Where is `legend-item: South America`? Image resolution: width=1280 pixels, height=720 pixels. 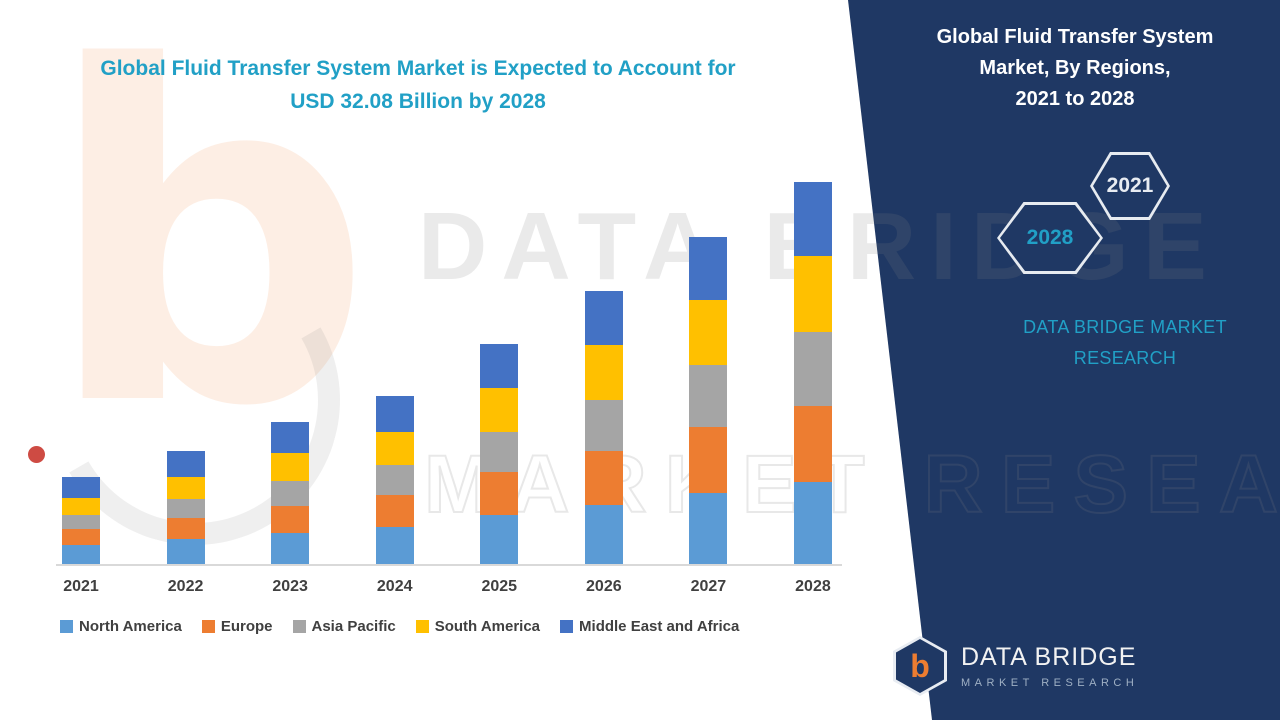
legend-item: South America is located at coordinates (478, 626).